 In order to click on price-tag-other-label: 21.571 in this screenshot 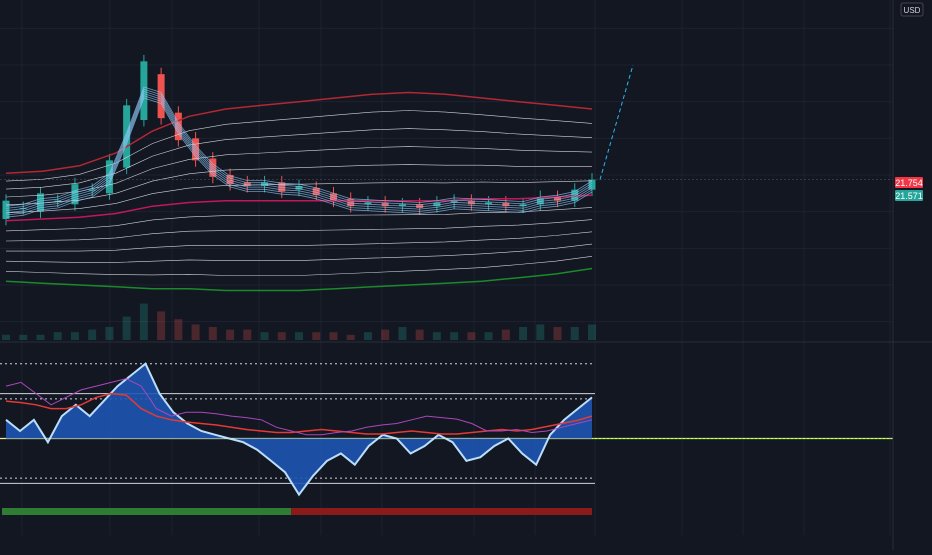, I will do `click(909, 196)`.